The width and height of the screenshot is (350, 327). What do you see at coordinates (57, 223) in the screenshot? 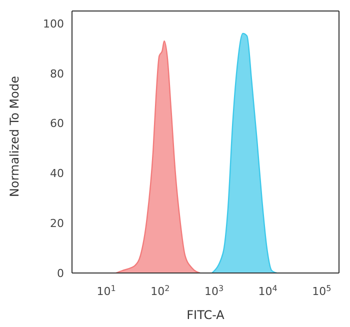
I see `y-tick-label: 20` at bounding box center [57, 223].